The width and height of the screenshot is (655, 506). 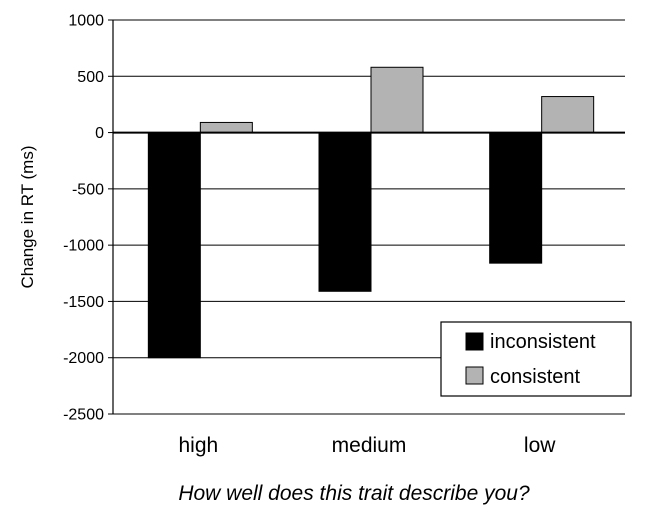 I want to click on y-tick-labels: 1000 500 0 -500 -1000 -1500 -2000 -2500, so click(x=88, y=218).